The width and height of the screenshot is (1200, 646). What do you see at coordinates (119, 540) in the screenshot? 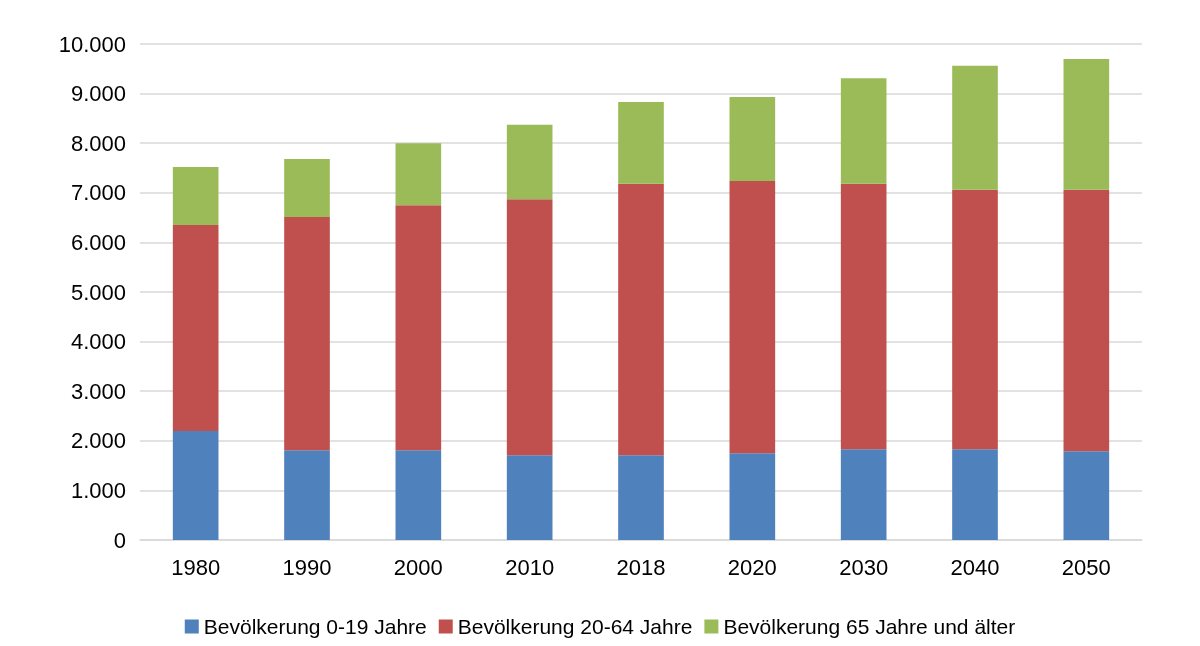
I see `y-tick-label: 0` at bounding box center [119, 540].